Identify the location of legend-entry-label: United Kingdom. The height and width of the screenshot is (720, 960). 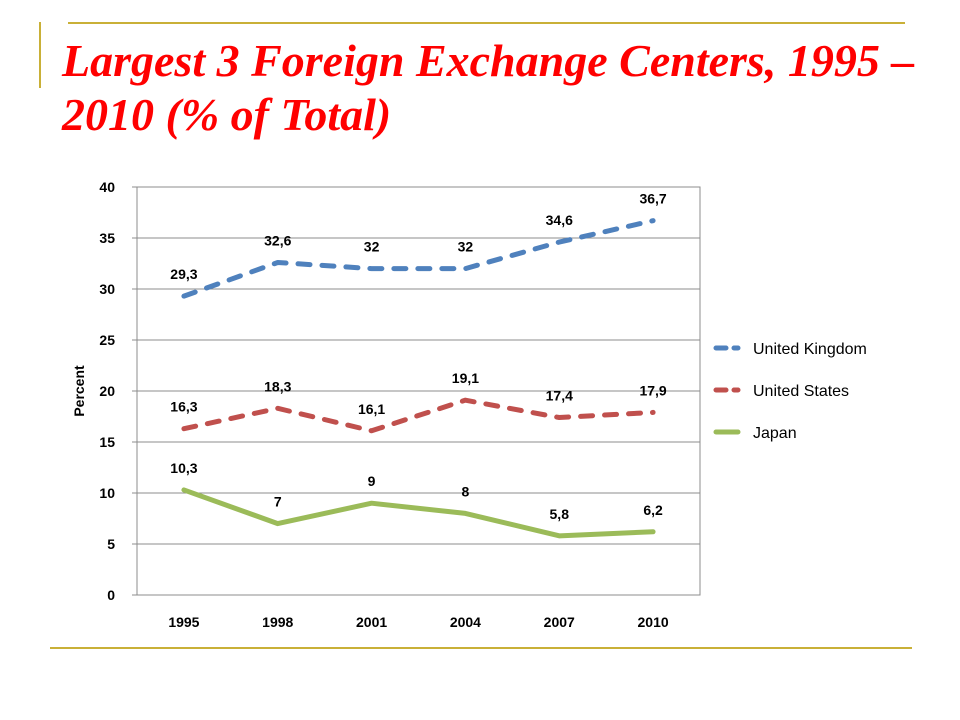
(810, 349).